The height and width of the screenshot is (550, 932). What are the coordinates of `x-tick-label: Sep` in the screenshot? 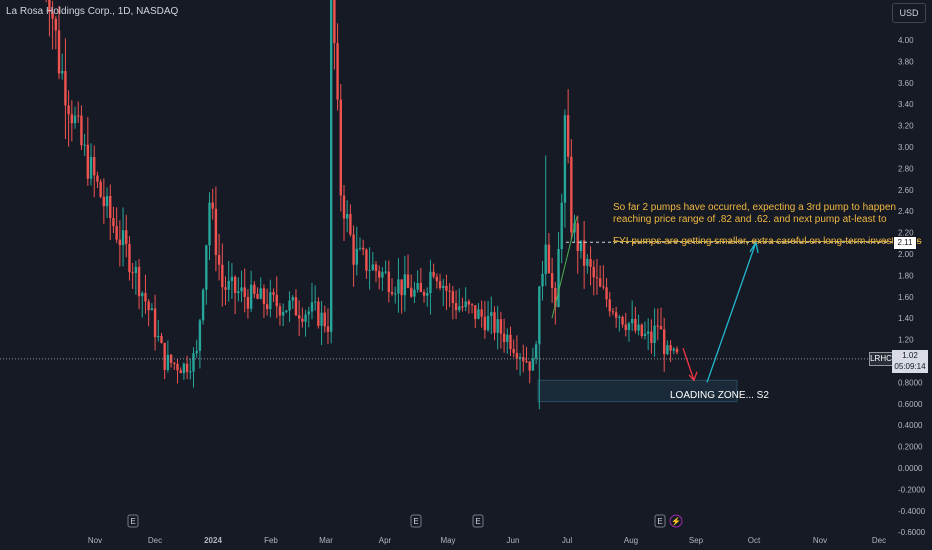 It's located at (696, 540).